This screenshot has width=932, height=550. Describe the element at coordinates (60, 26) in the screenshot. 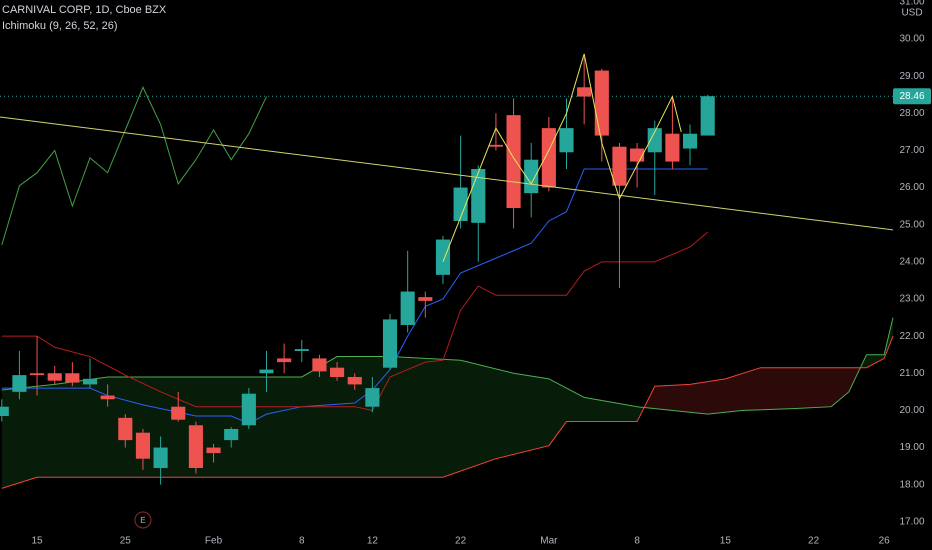

I see `indicator-label: Ichimoku (9, 26, 52, 26)` at that location.